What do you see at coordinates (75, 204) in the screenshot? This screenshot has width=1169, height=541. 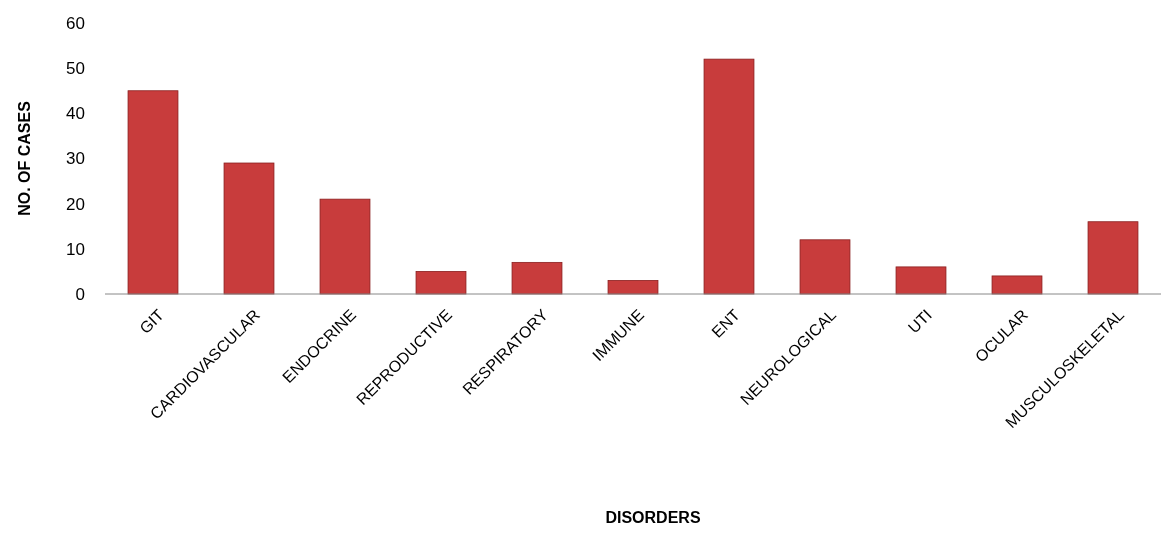 I see `y-tick-label: 20` at bounding box center [75, 204].